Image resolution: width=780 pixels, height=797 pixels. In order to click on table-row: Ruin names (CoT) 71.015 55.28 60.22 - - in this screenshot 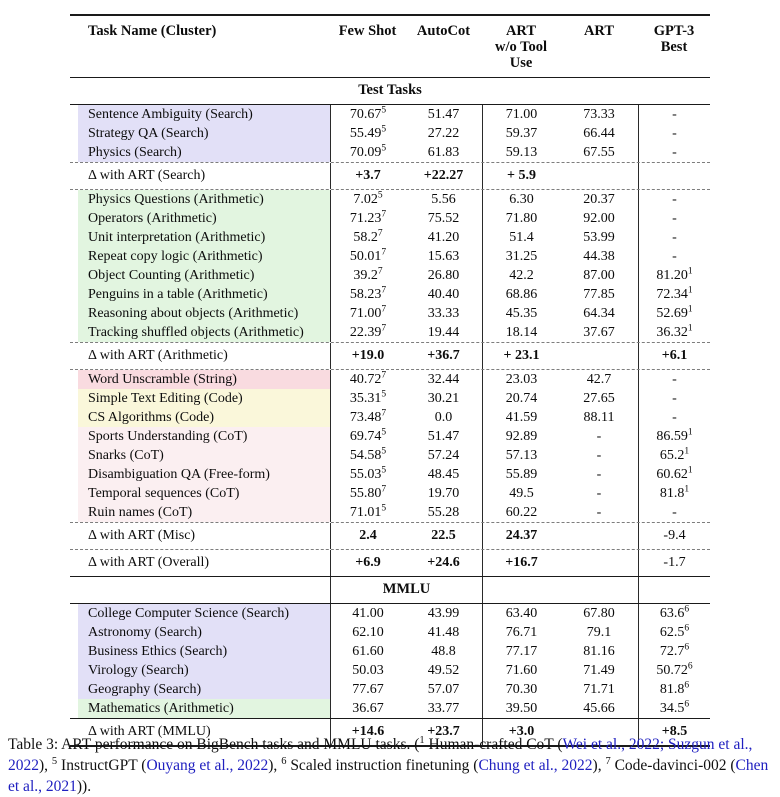, I will do `click(390, 512)`.